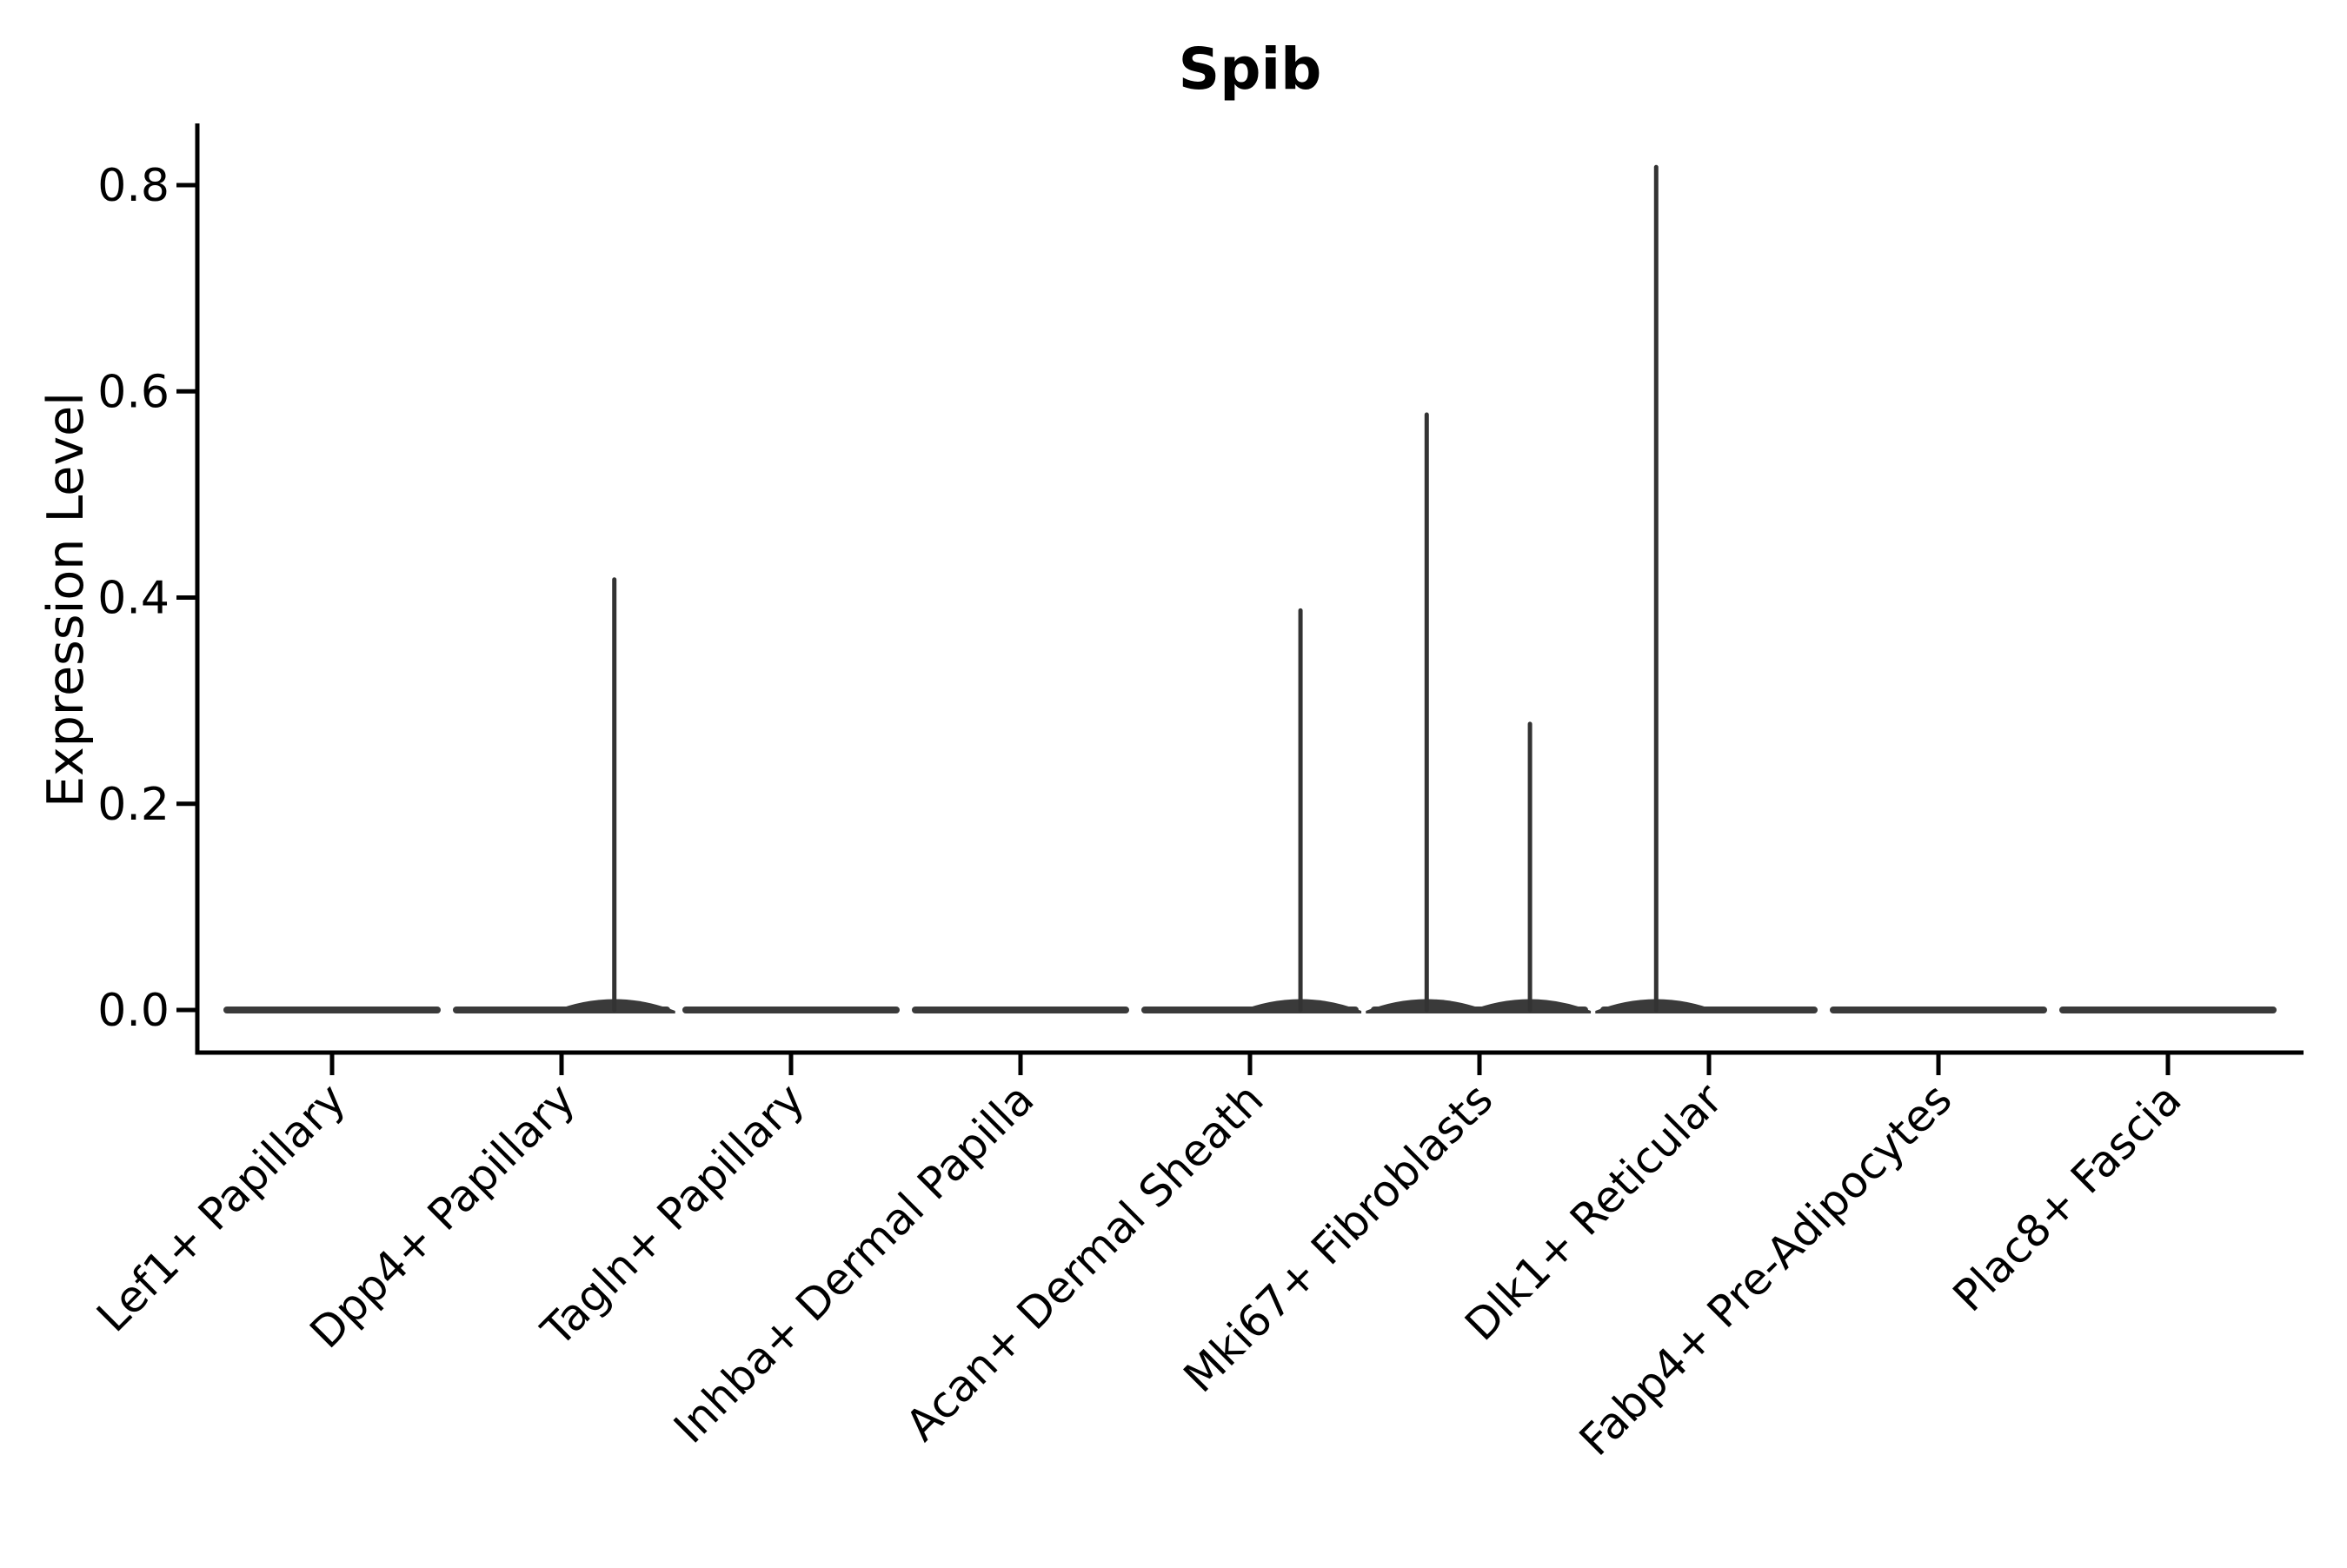 The height and width of the screenshot is (1568, 2347). What do you see at coordinates (2067, 1197) in the screenshot?
I see `x-tick-label: Plac8+ Fascia` at bounding box center [2067, 1197].